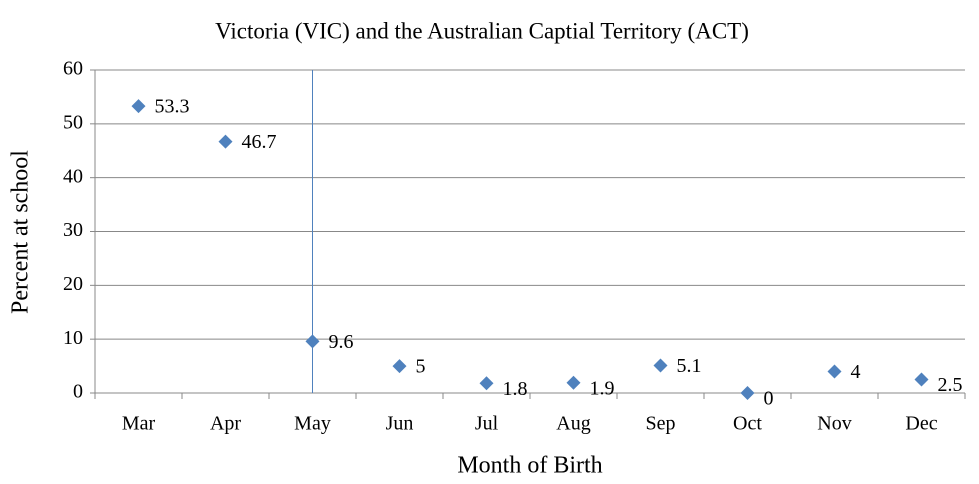  What do you see at coordinates (747, 424) in the screenshot?
I see `x-tick-label: Oct` at bounding box center [747, 424].